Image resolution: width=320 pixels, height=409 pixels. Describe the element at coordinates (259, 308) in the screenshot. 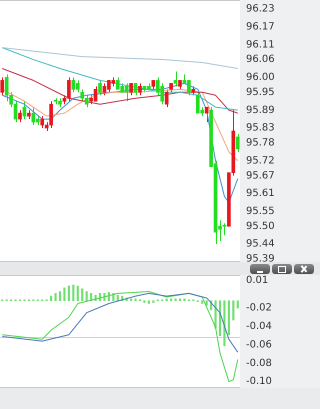

I see `y-tick-label: -0.02` at that location.